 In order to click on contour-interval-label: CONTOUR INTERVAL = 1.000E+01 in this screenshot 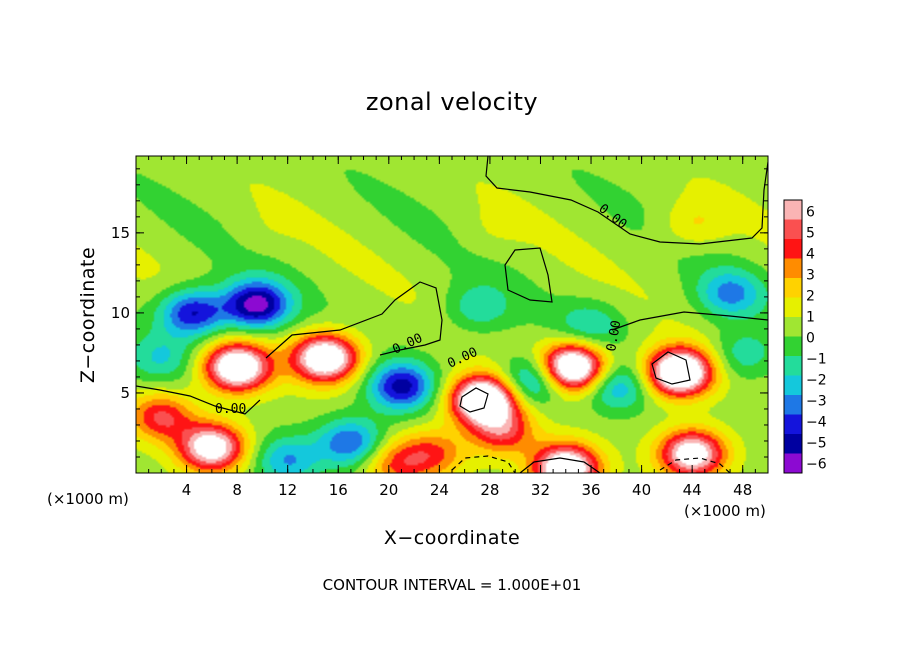, I will do `click(452, 585)`.